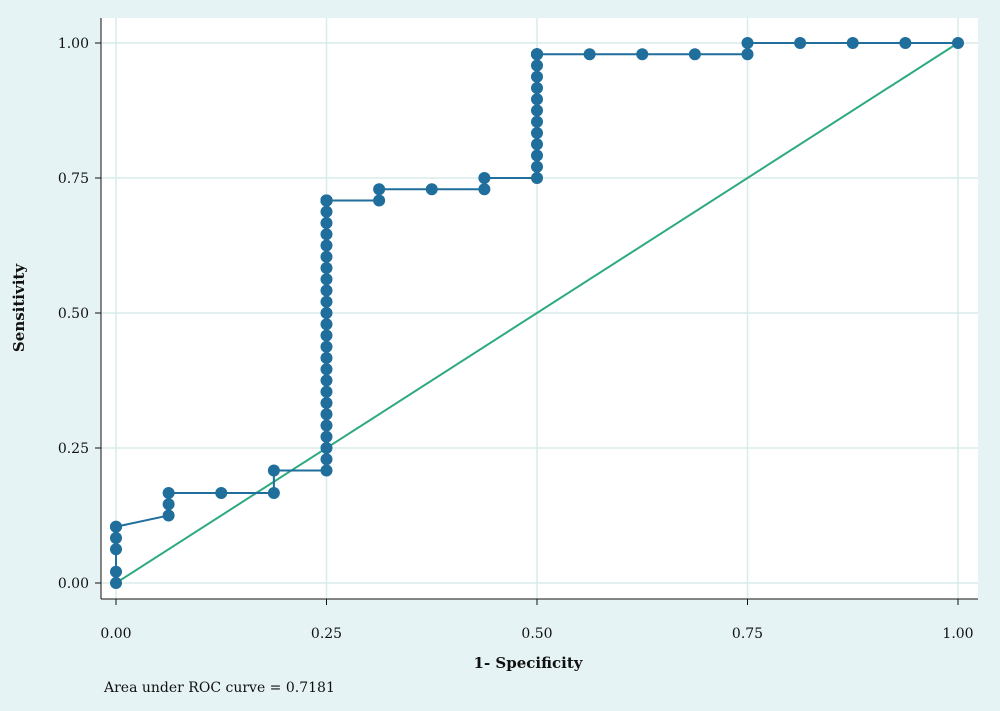 The width and height of the screenshot is (1000, 711). What do you see at coordinates (326, 634) in the screenshot?
I see `x-tick-label: 0.25` at bounding box center [326, 634].